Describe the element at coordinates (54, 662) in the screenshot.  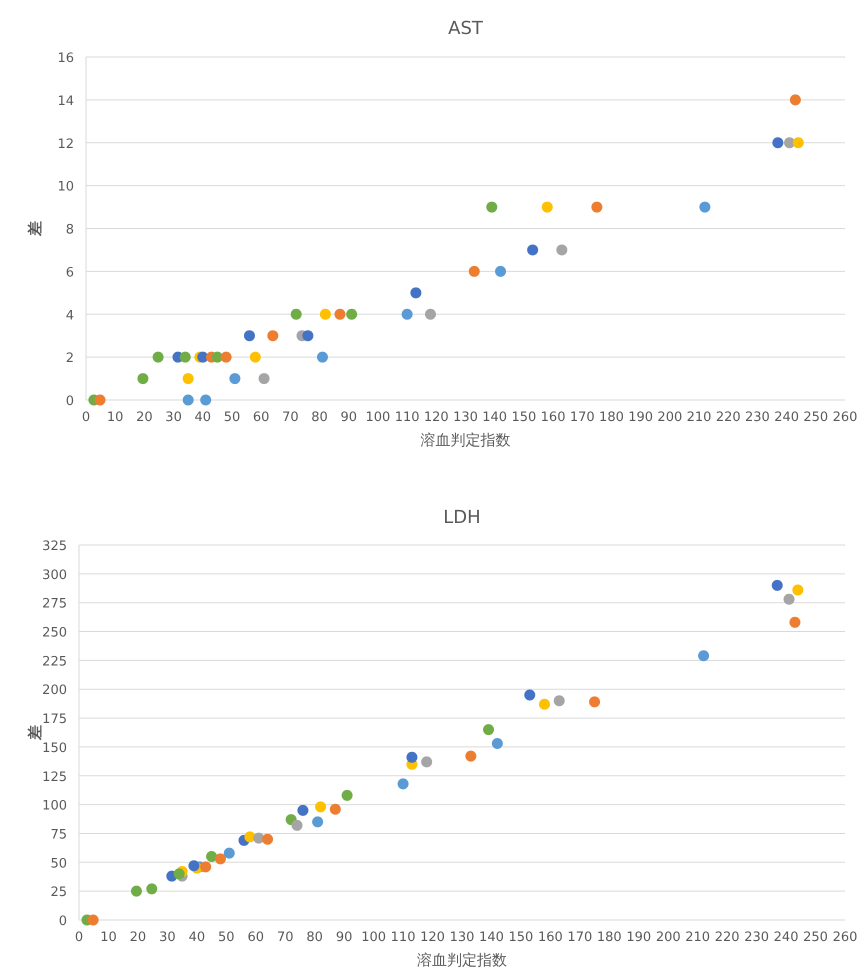
I see `y-tick-label: 225` at that location.